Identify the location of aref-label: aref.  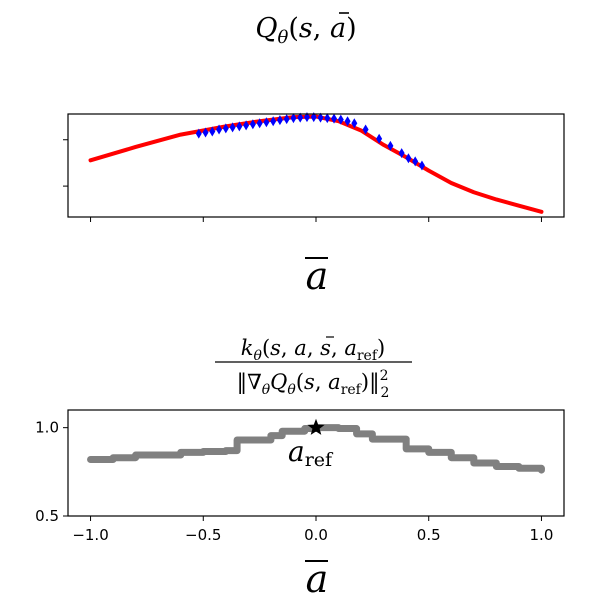
(311, 453).